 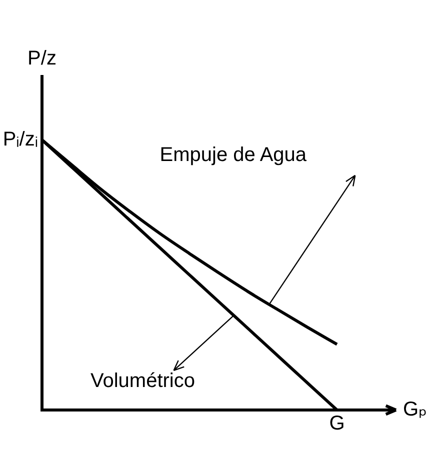 What do you see at coordinates (234, 155) in the screenshot?
I see `text: Empuje de Agua` at bounding box center [234, 155].